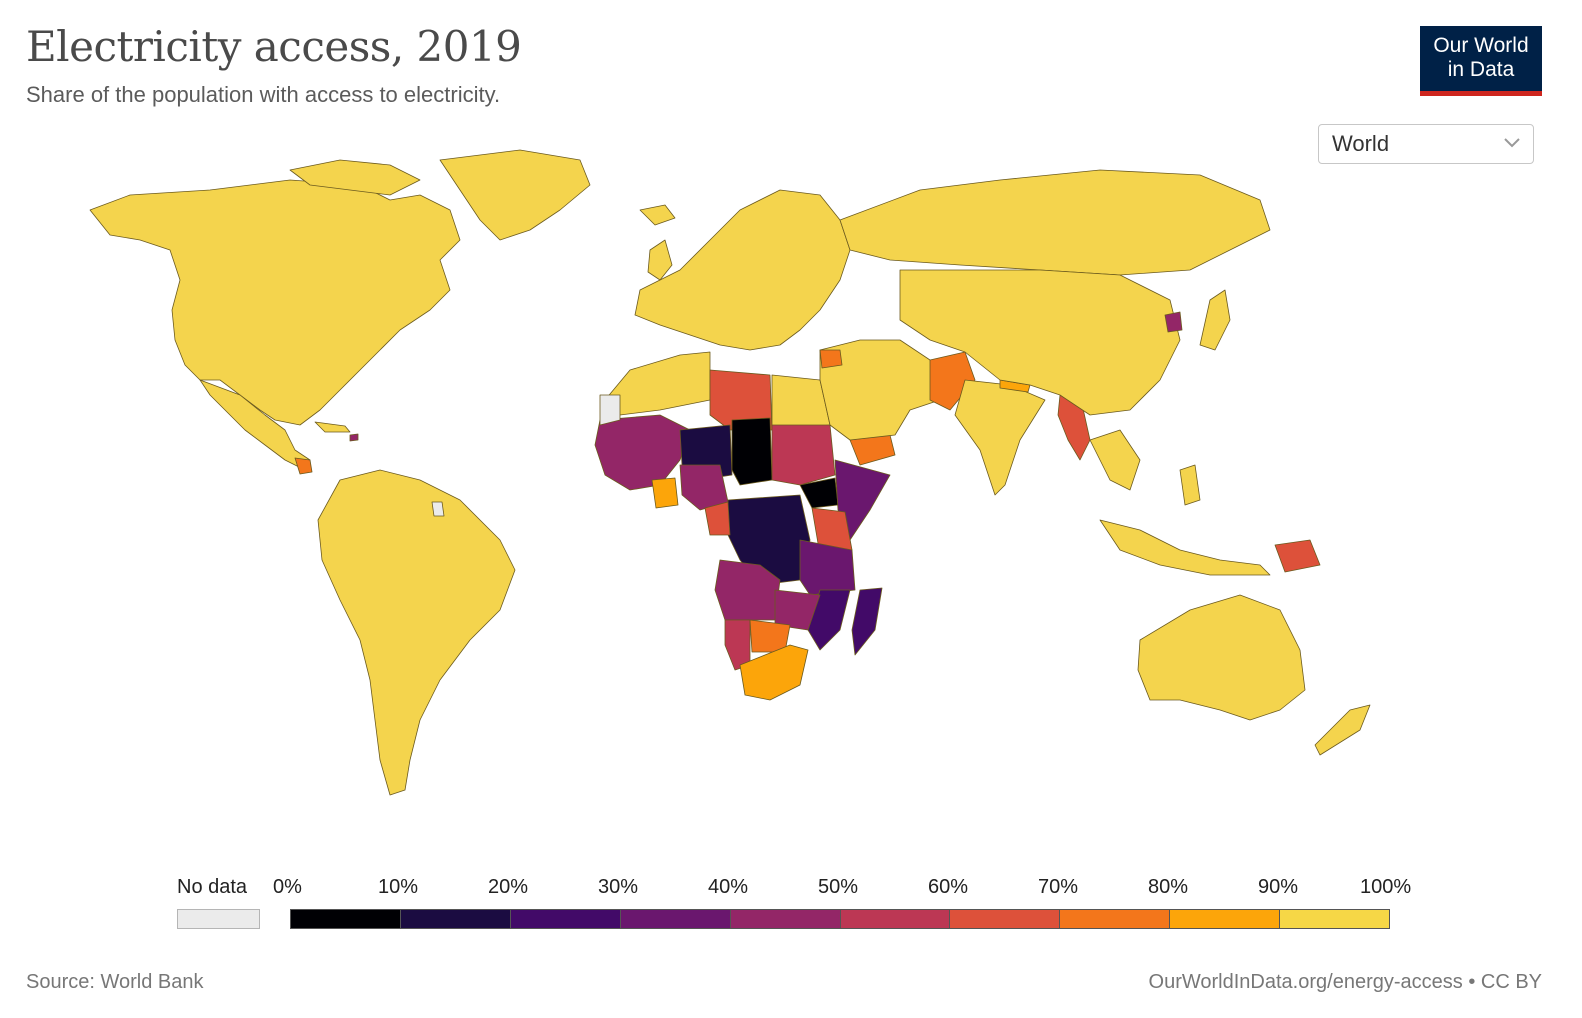  What do you see at coordinates (1040, 342) in the screenshot?
I see `central-asia-china` at bounding box center [1040, 342].